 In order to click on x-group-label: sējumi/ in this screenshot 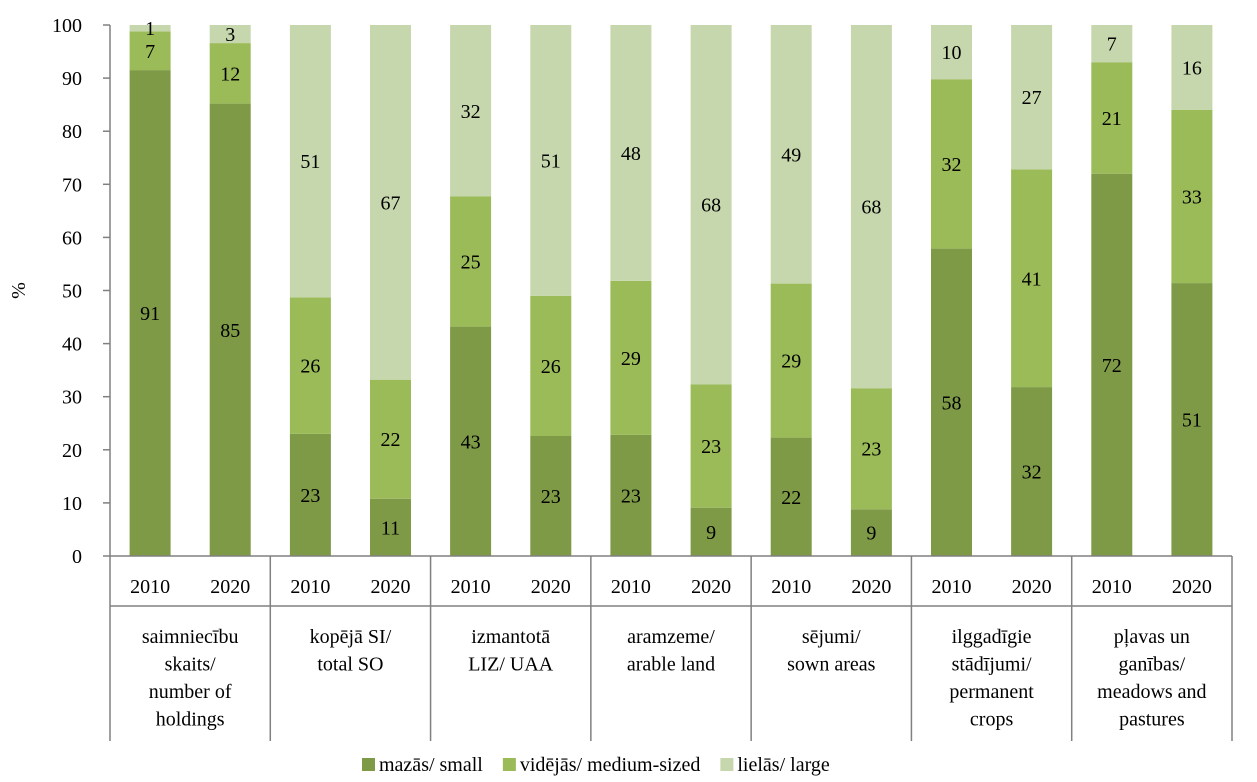, I will do `click(831, 637)`.